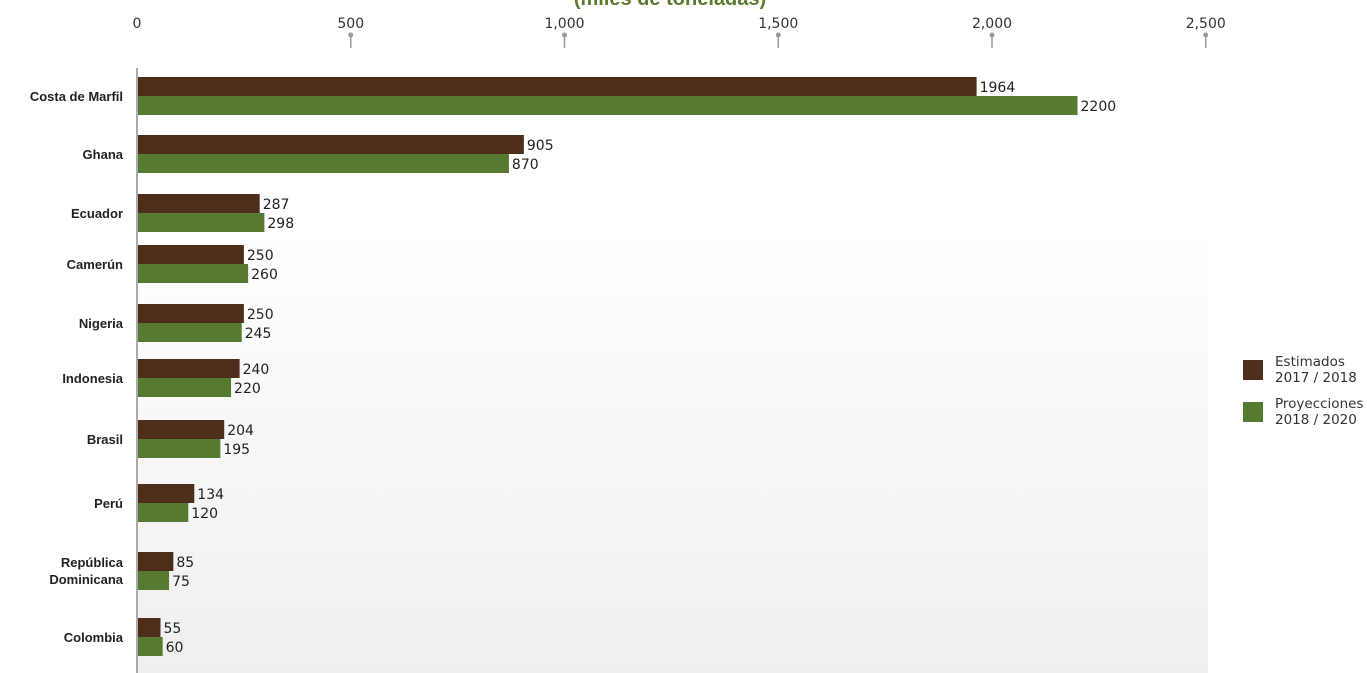 This screenshot has width=1367, height=673. Describe the element at coordinates (1319, 412) in the screenshot. I see `legend-label-proyecciones: Proyecciones 2018 / 2020` at that location.